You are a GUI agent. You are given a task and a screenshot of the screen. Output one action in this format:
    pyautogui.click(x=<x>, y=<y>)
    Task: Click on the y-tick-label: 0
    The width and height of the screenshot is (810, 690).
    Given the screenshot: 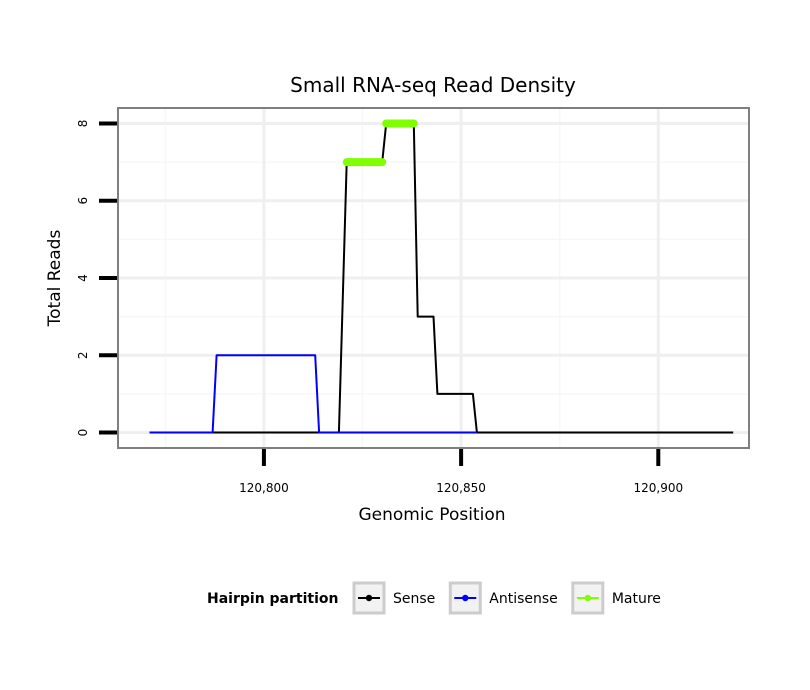 What is the action you would take?
    pyautogui.click(x=83, y=433)
    